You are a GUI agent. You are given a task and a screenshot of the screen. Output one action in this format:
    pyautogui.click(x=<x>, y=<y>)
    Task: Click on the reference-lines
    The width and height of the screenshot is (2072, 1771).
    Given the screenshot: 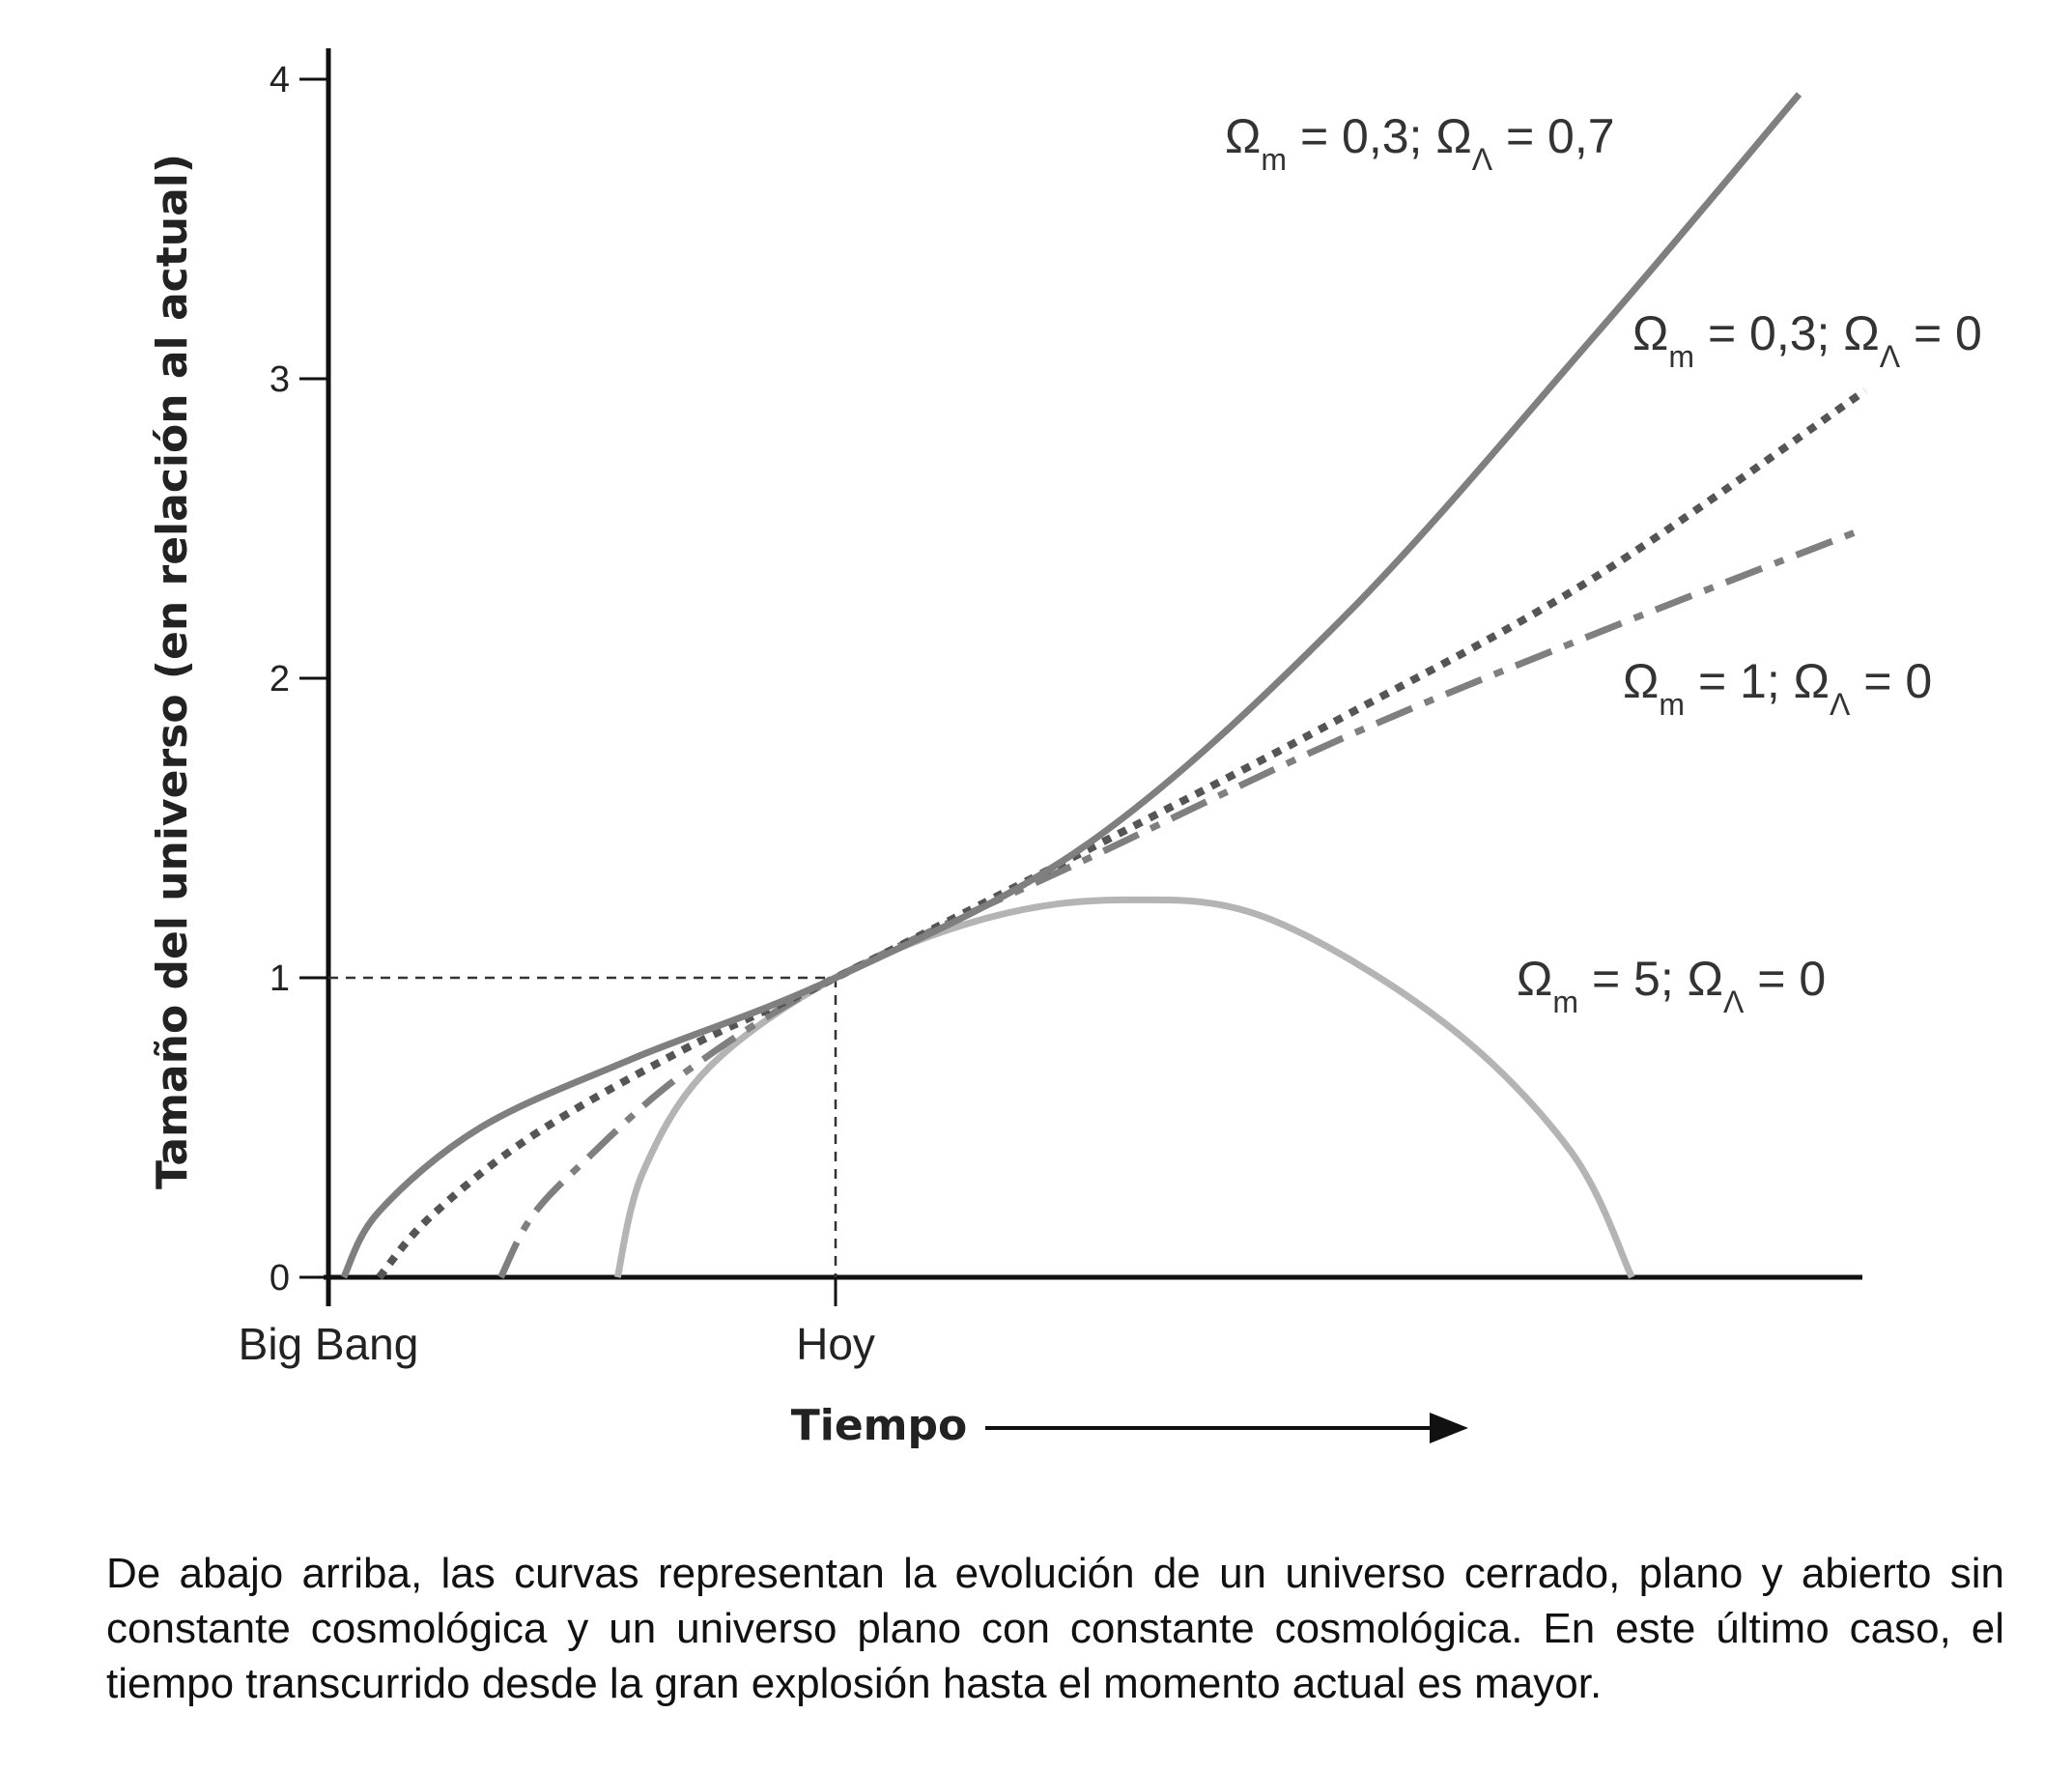 What is the action you would take?
    pyautogui.click(x=582, y=1126)
    